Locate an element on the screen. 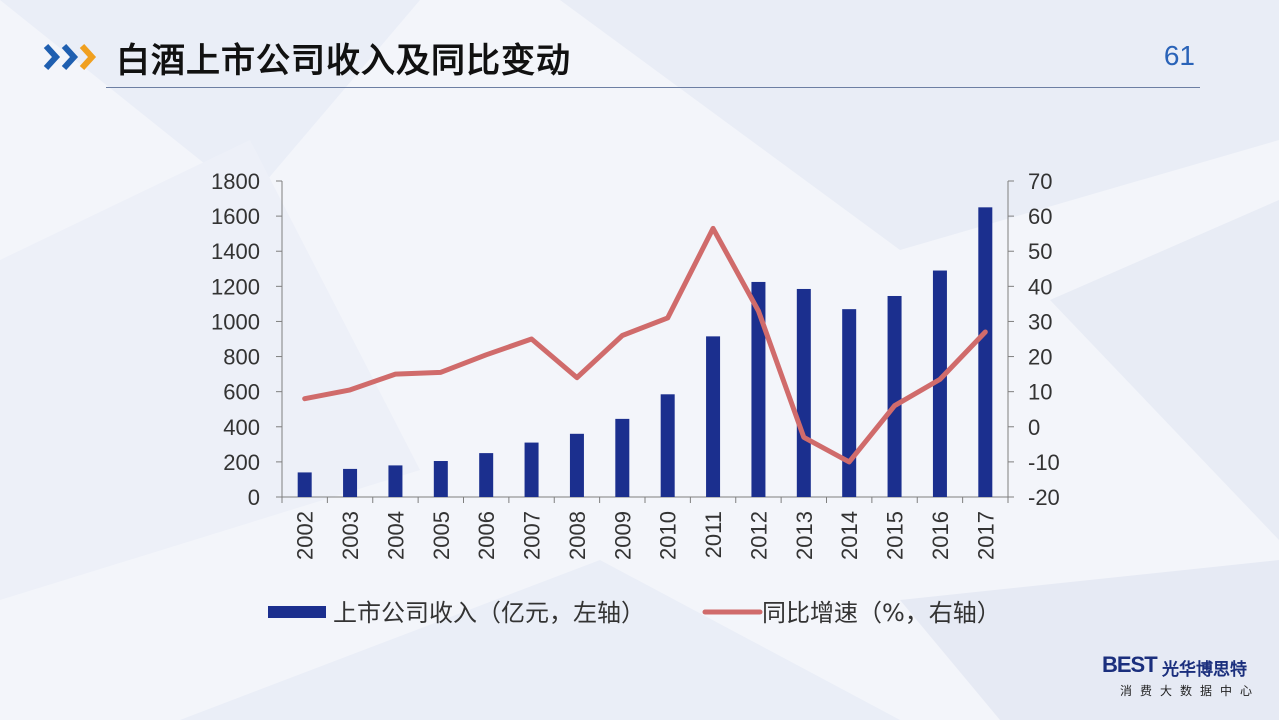 The image size is (1279, 720). x-tick-label: 2013 is located at coordinates (804, 535).